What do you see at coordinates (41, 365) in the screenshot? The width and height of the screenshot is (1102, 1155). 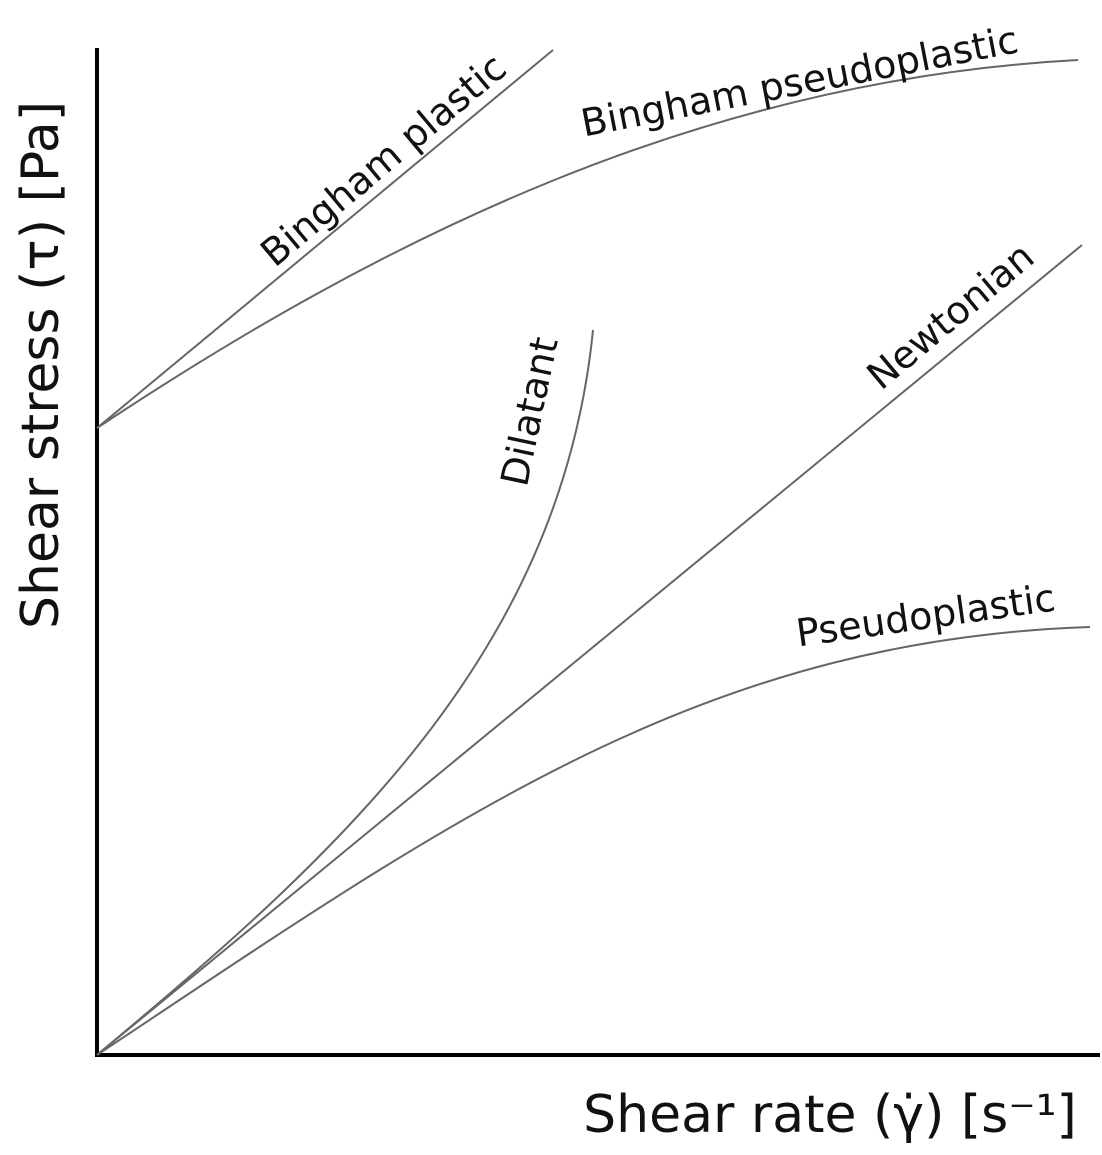 I see `y-axis-label: Shear stress (τ) [Pa]` at bounding box center [41, 365].